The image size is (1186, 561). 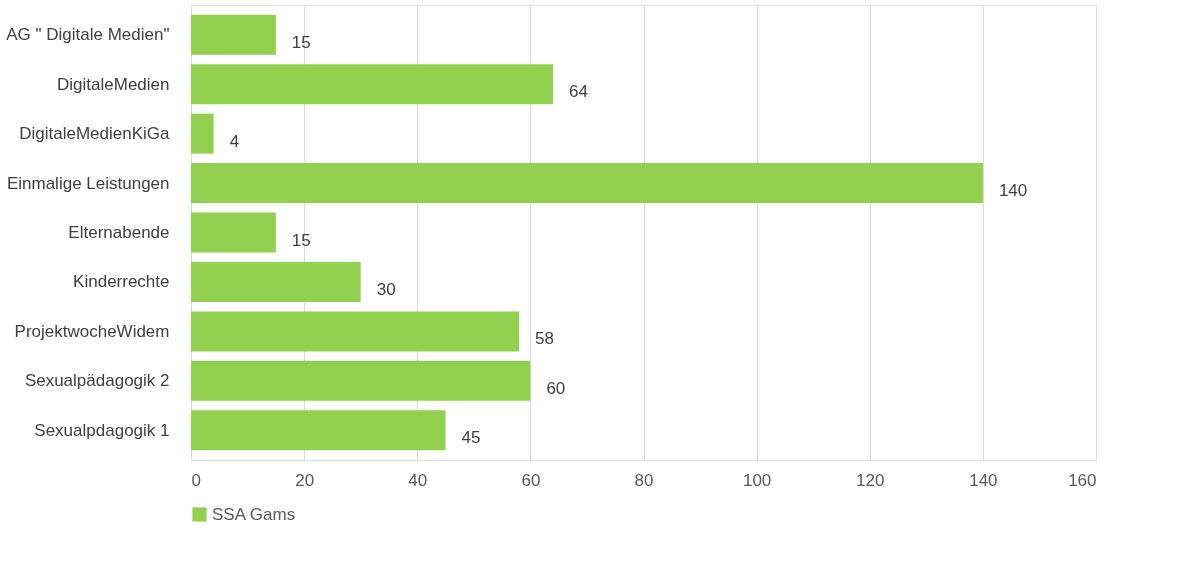 I want to click on x-tick-label: 100, so click(x=757, y=480).